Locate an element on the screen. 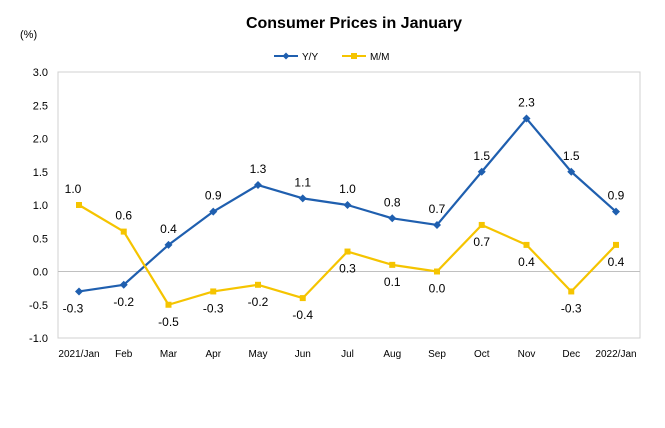  x-tick-label: Nov is located at coordinates (527, 354).